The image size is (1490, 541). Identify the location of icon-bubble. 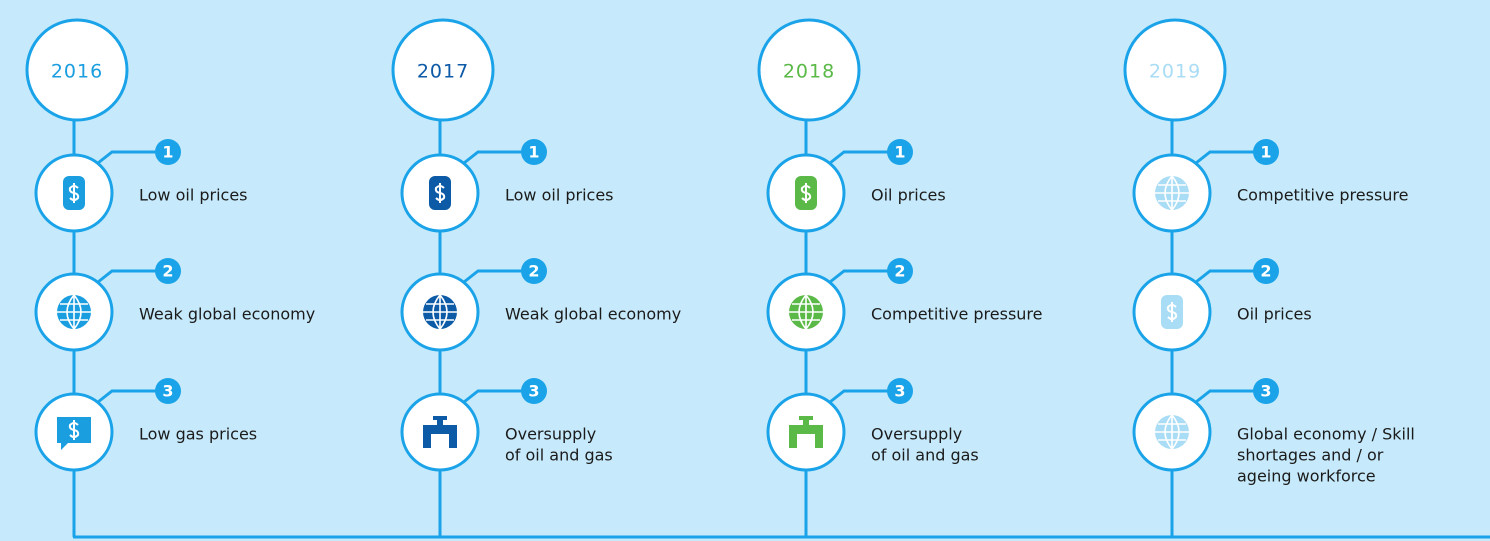
(74, 433).